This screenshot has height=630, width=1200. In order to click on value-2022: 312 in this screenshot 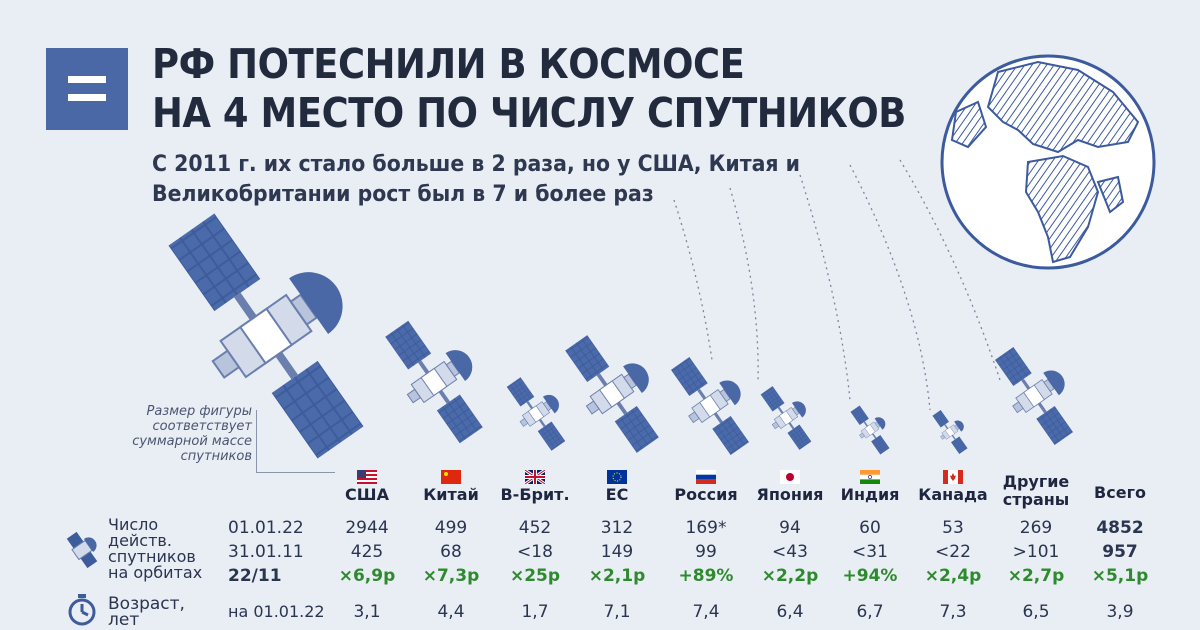, I will do `click(617, 528)`.